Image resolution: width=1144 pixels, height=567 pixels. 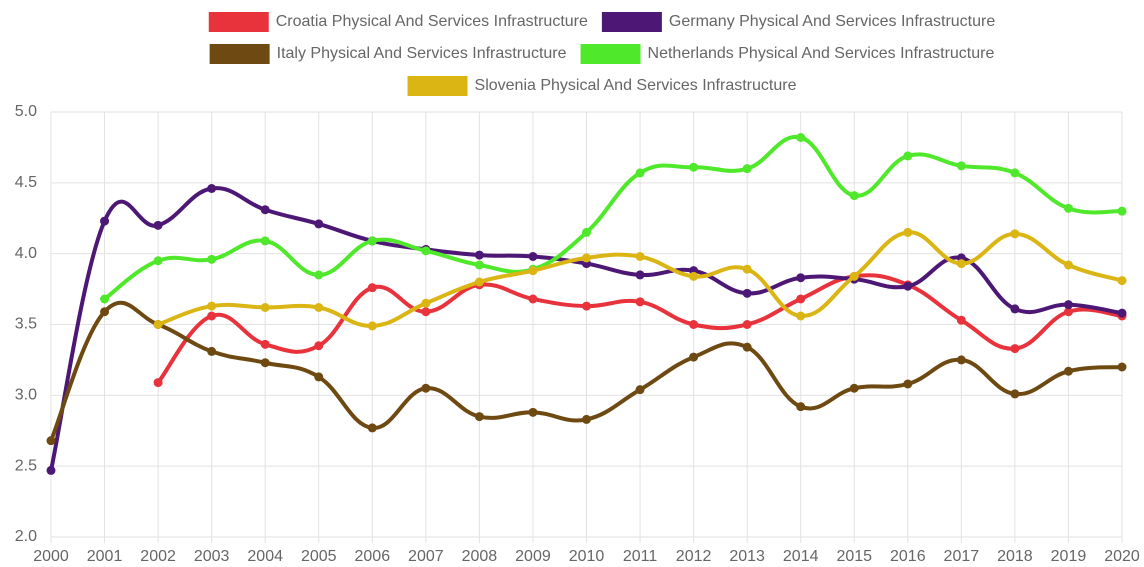 I want to click on x-tick-label: 2019, so click(x=1069, y=556).